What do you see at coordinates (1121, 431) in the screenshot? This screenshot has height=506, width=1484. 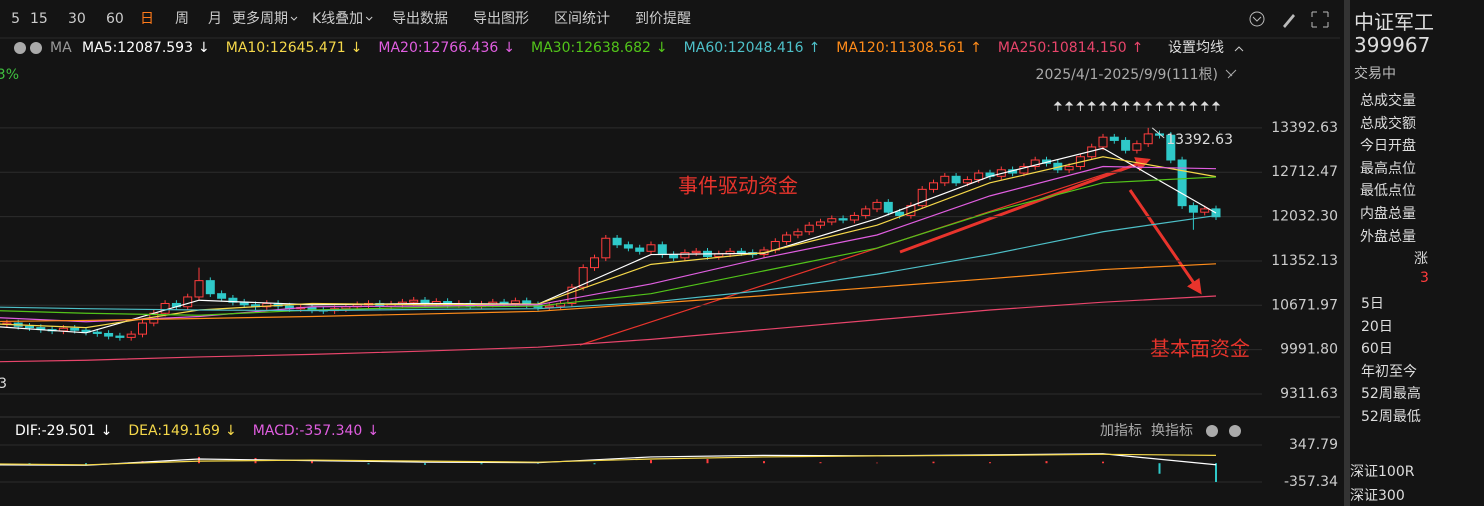 I see `indicator-button: 加指标` at bounding box center [1121, 431].